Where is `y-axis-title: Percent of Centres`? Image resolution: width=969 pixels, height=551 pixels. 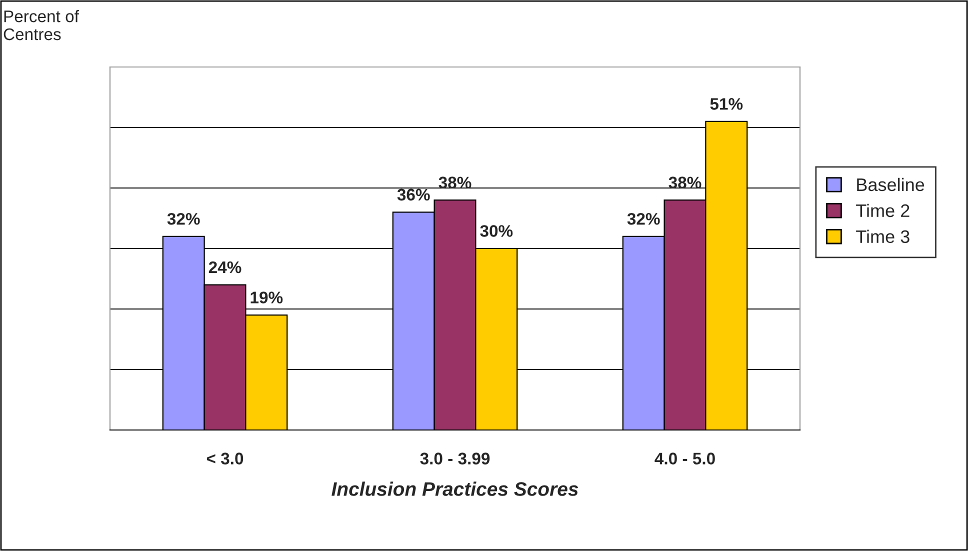 y-axis-title: Percent of Centres is located at coordinates (41, 25).